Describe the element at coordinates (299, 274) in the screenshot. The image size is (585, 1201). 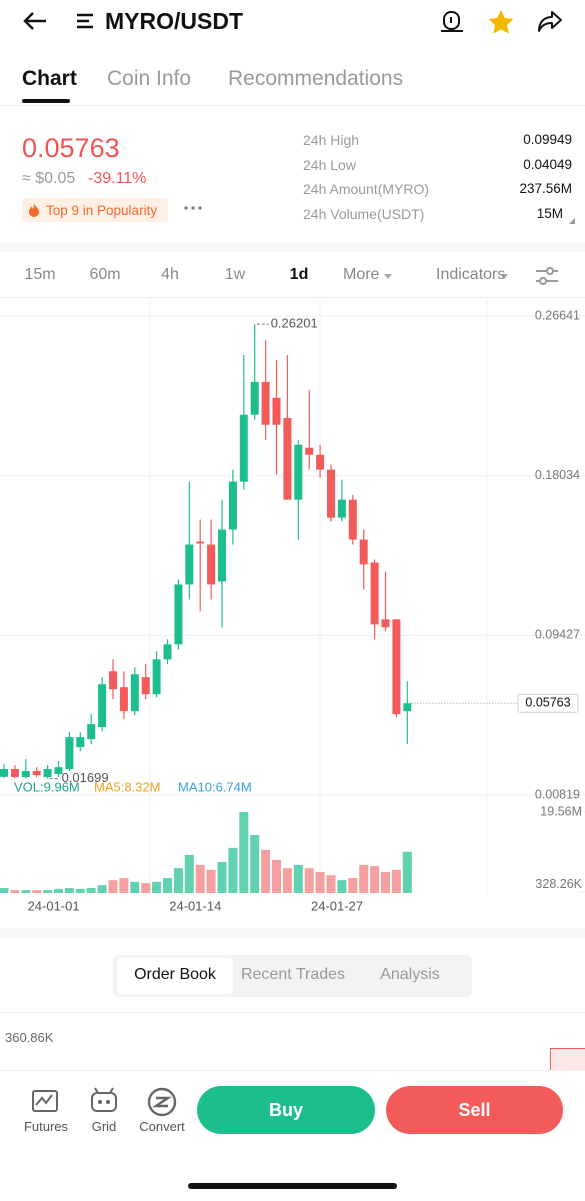
I see `timeframe: 1d` at that location.